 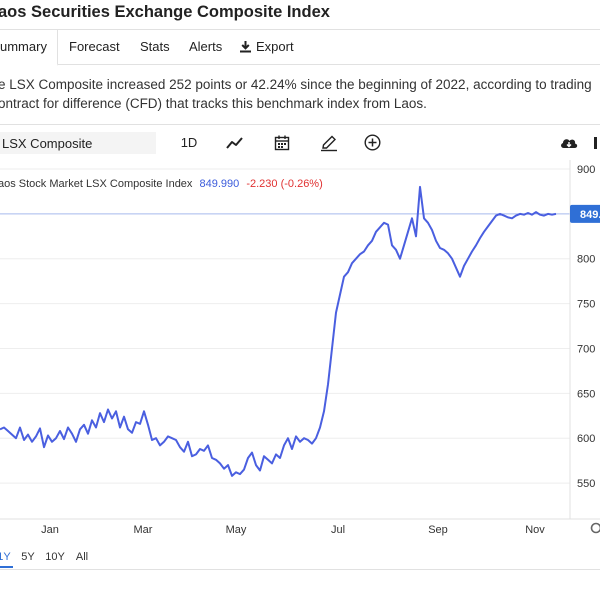 I want to click on x-tick-label: Jan, so click(x=50, y=530).